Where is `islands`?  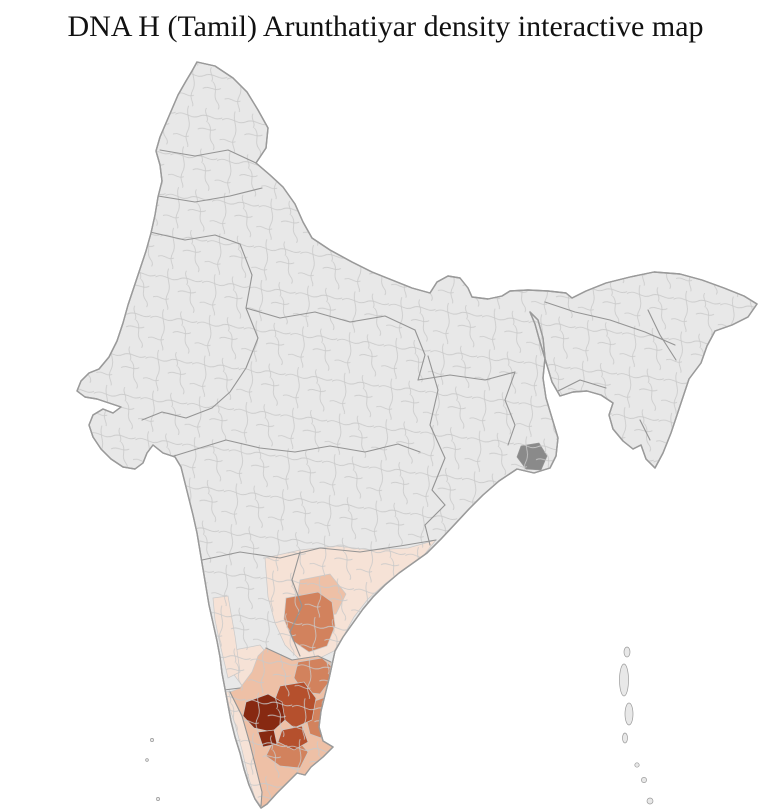
islands is located at coordinates (399, 725).